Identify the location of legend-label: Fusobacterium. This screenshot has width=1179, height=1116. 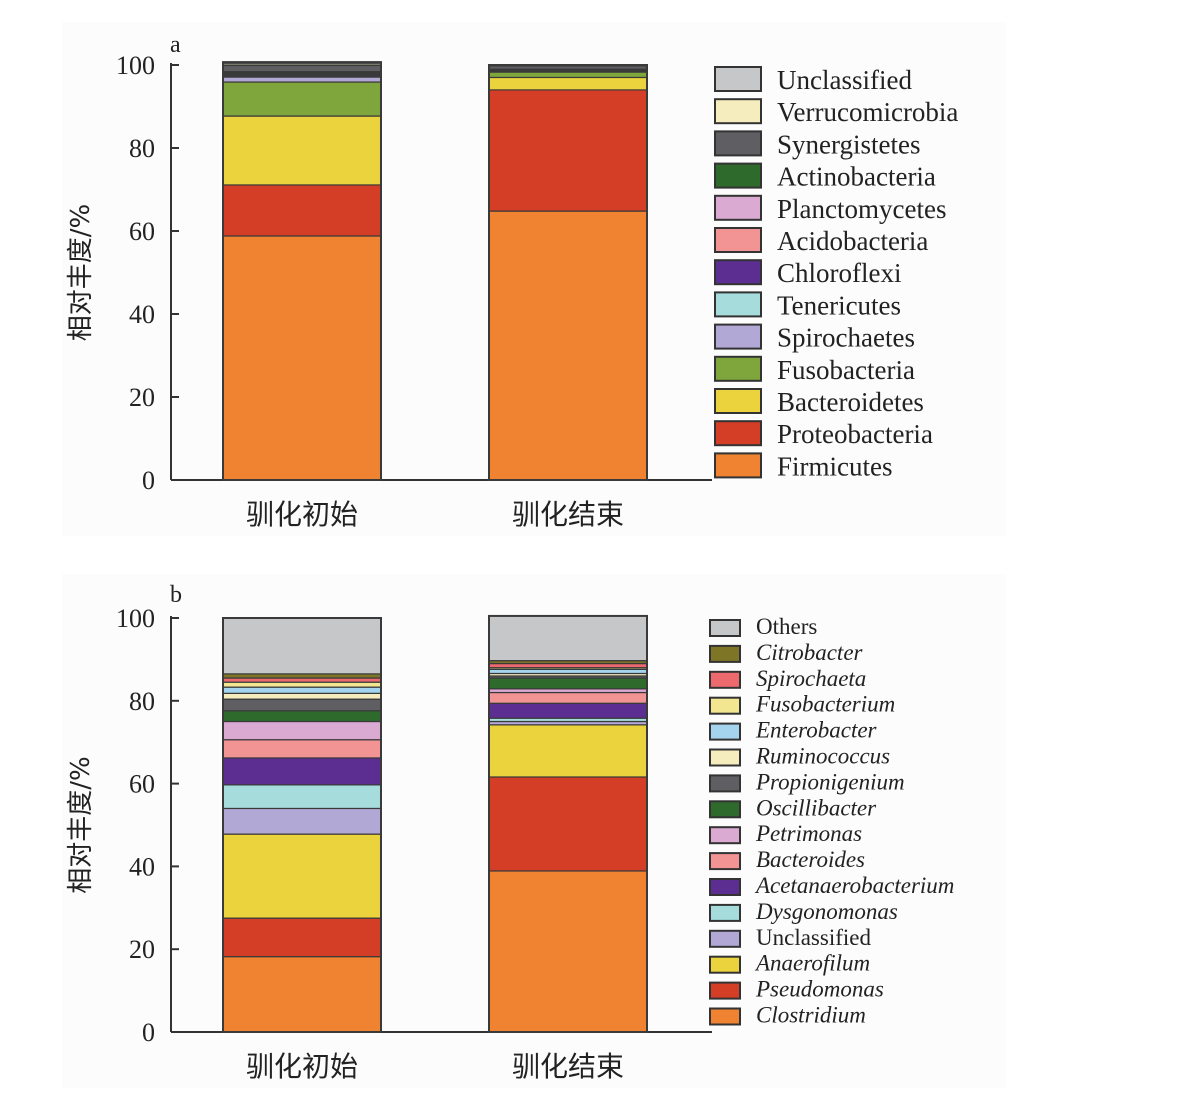
(825, 704).